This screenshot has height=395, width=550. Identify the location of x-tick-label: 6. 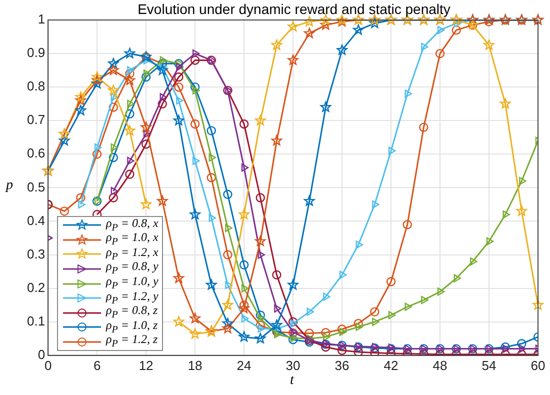
(97, 365).